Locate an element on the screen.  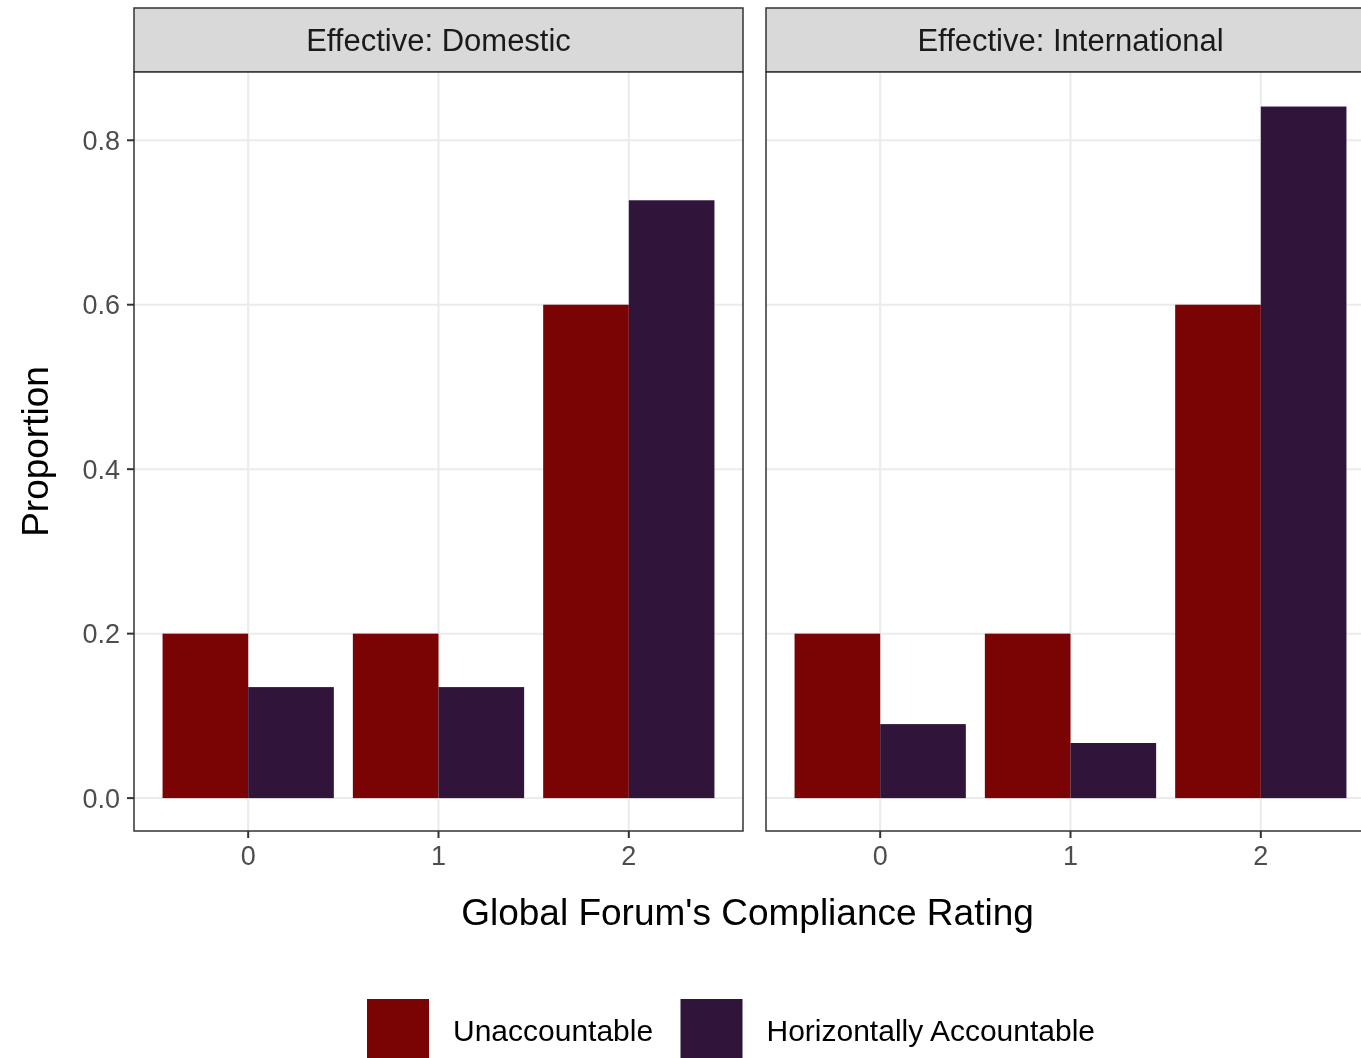
legend-label: Unaccountable is located at coordinates (553, 1030).